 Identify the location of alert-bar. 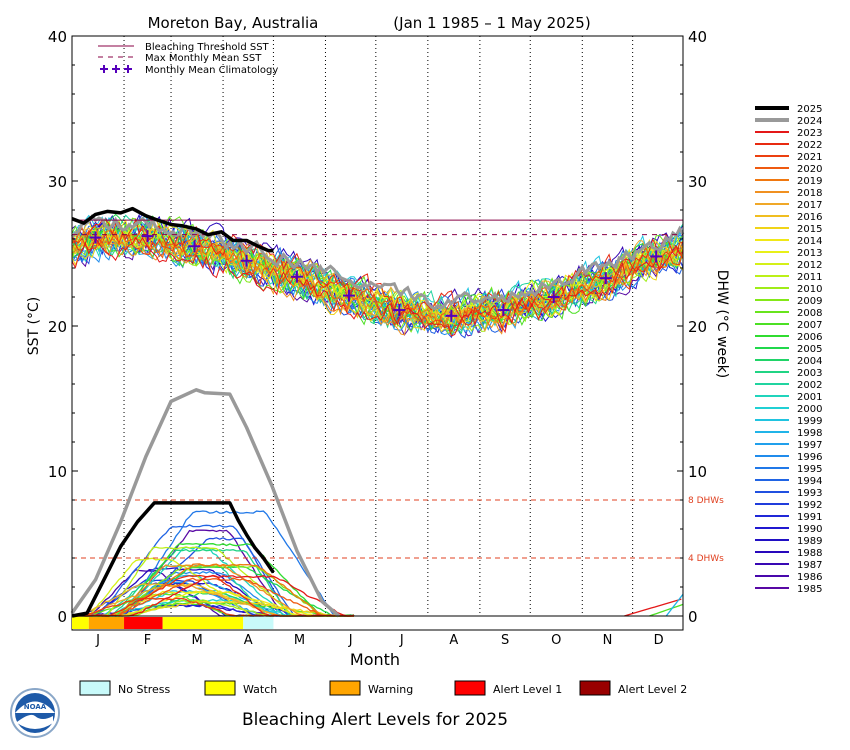
(377, 623).